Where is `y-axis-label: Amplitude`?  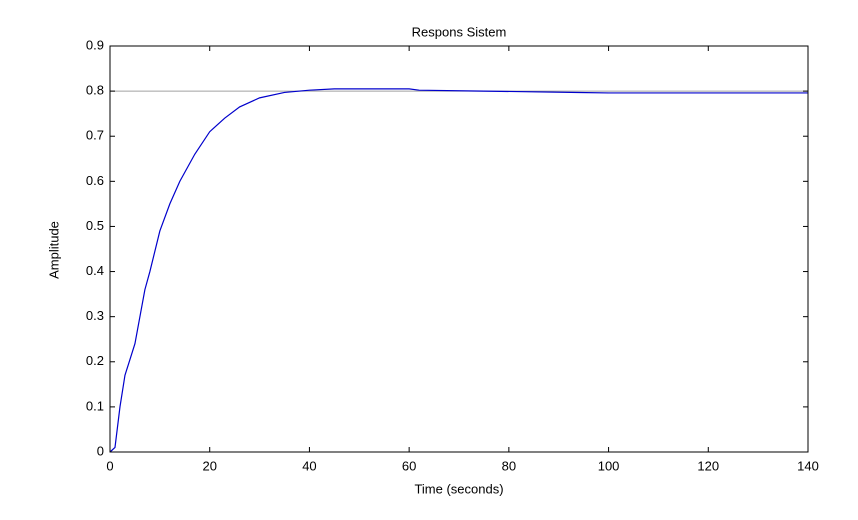
y-axis-label: Amplitude is located at coordinates (53, 250).